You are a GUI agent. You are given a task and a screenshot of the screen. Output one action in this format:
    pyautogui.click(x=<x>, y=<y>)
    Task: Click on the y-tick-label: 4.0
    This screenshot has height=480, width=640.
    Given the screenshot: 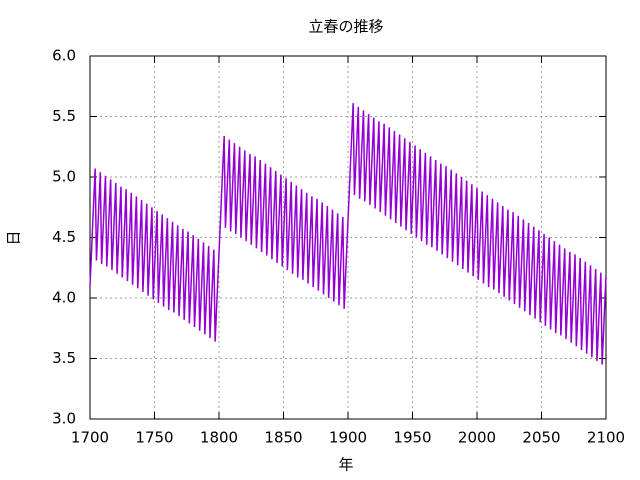 What is the action you would take?
    pyautogui.click(x=64, y=298)
    